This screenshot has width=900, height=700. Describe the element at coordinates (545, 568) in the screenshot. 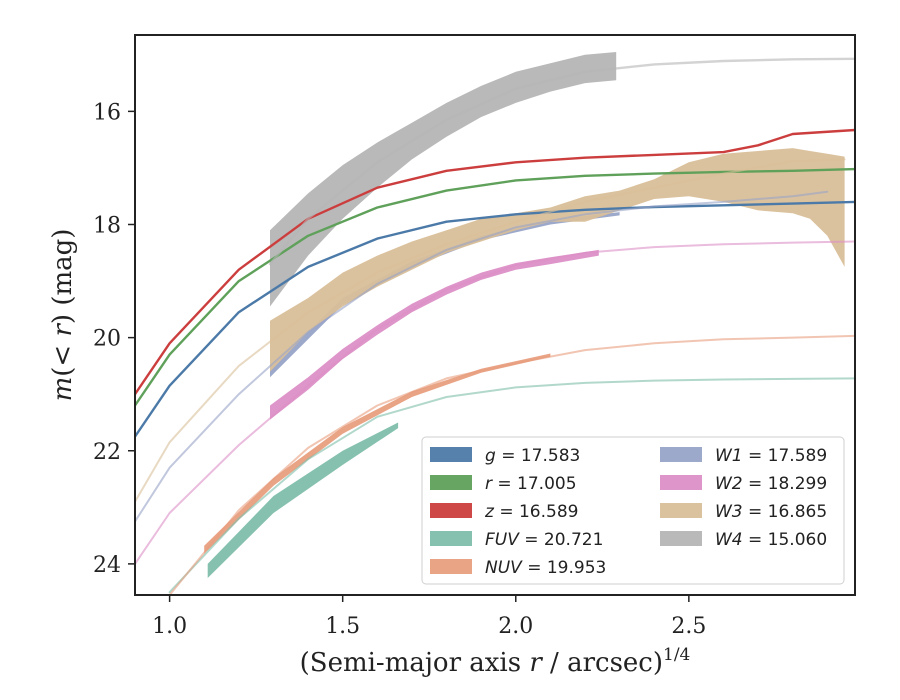

I see `legend-label-nuv: NUV = 19.953` at that location.